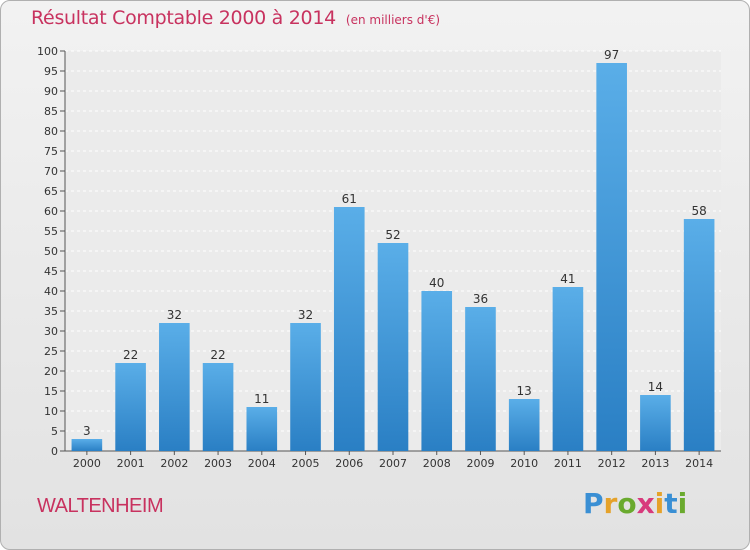  Describe the element at coordinates (611, 55) in the screenshot. I see `bar-value-label: 97` at that location.